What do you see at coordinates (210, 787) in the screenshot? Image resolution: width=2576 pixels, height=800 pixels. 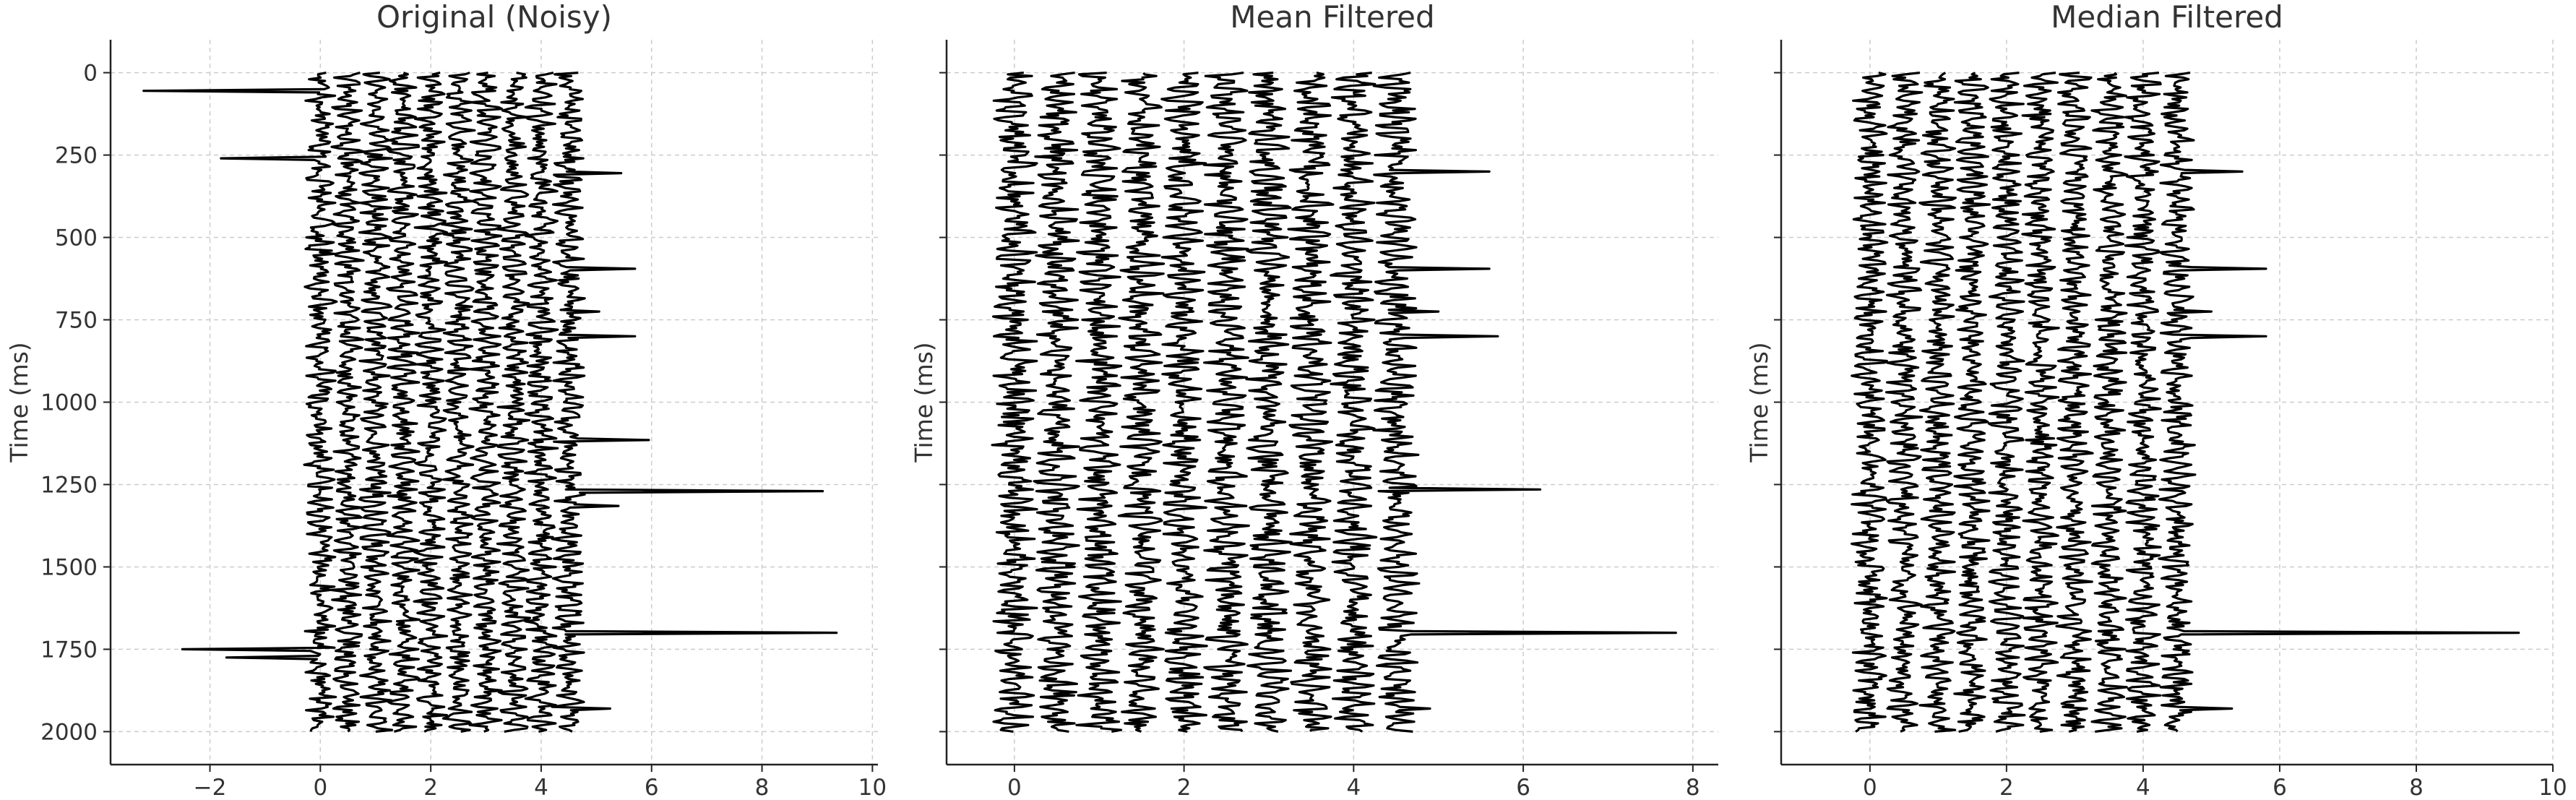 I see `x-tick-label: −2` at bounding box center [210, 787].